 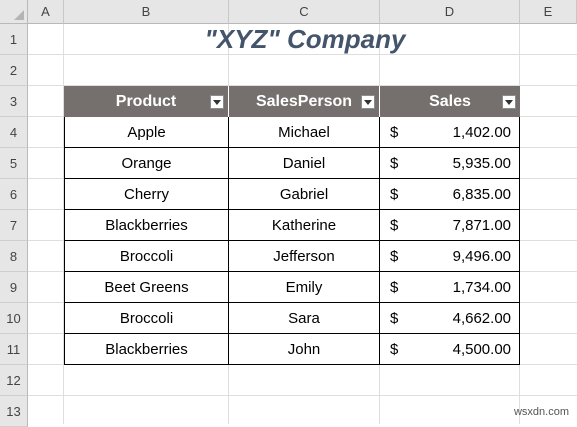 I want to click on sales-value: 5,935.00, so click(x=481, y=163).